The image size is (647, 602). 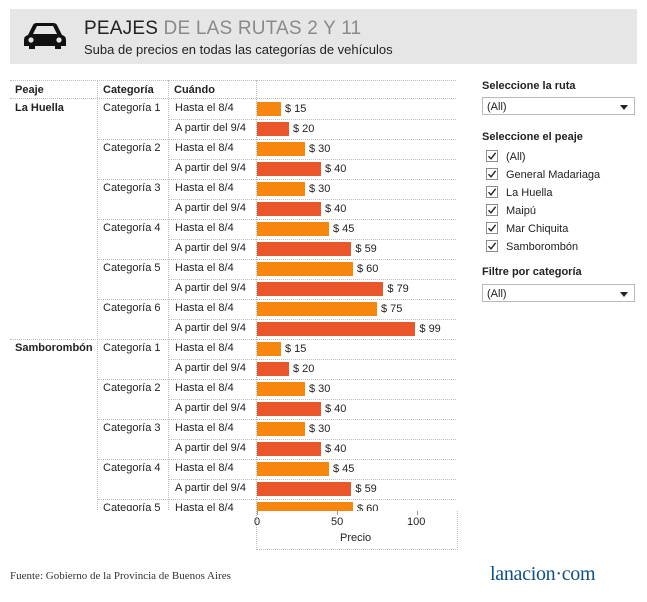 I want to click on x-tick-label: 50, so click(x=337, y=522).